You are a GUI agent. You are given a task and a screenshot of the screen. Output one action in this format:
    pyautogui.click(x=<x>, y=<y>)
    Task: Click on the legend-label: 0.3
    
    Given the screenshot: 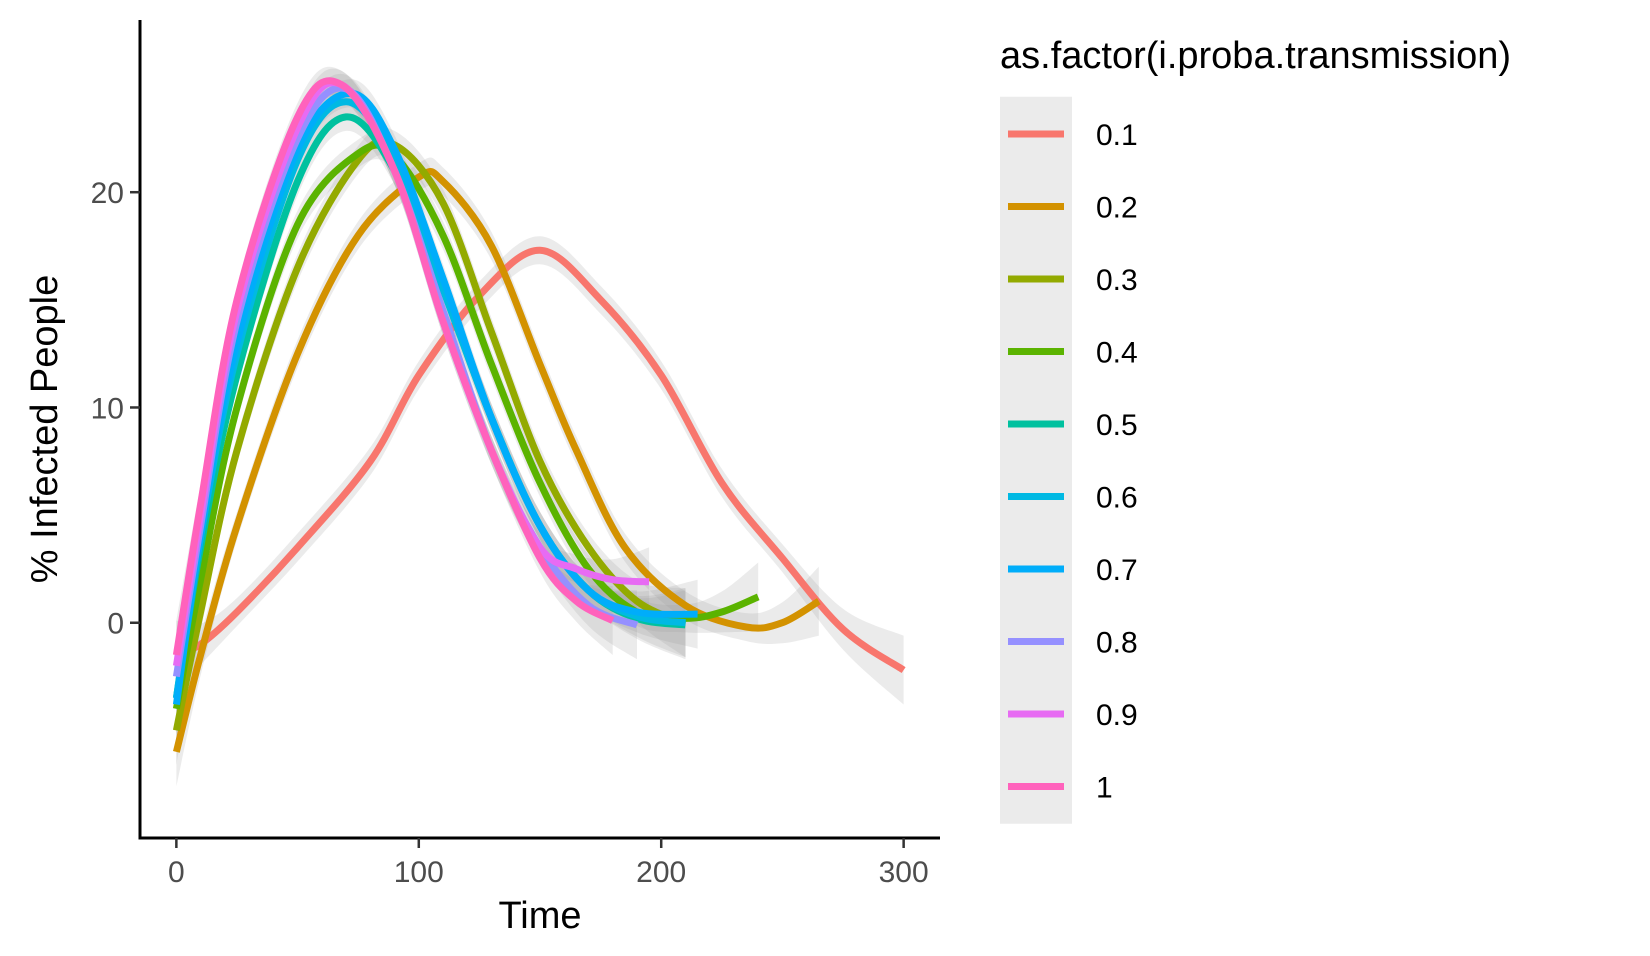 What is the action you would take?
    pyautogui.click(x=1117, y=280)
    